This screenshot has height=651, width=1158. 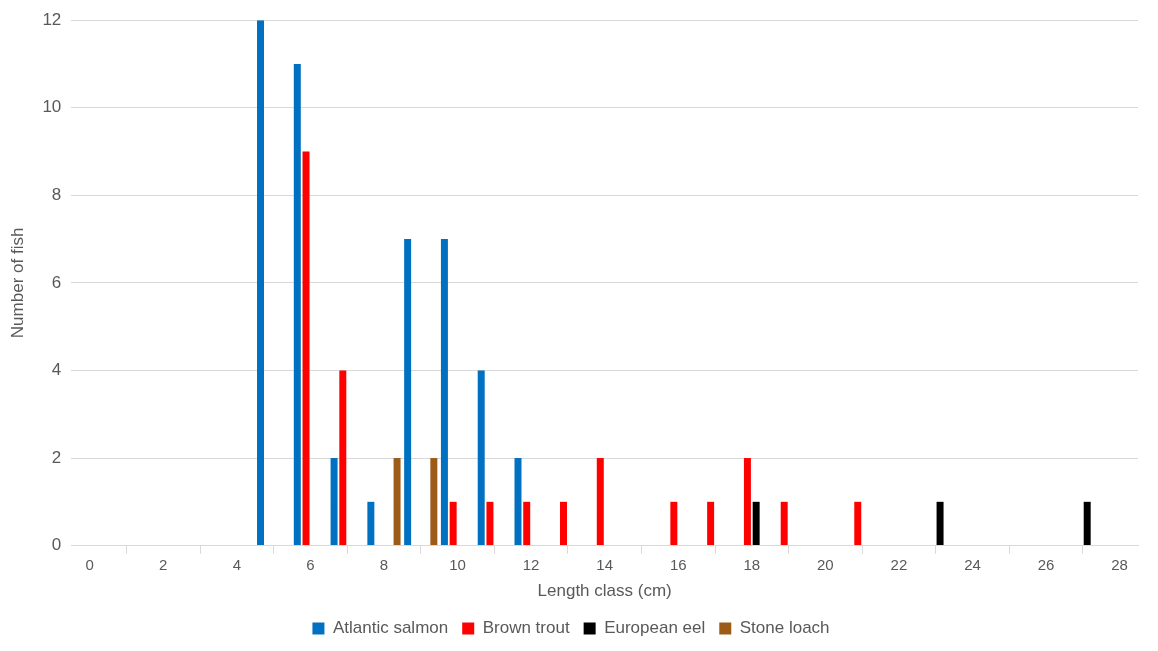 What do you see at coordinates (56, 195) in the screenshot?
I see `y-tick-label: 8` at bounding box center [56, 195].